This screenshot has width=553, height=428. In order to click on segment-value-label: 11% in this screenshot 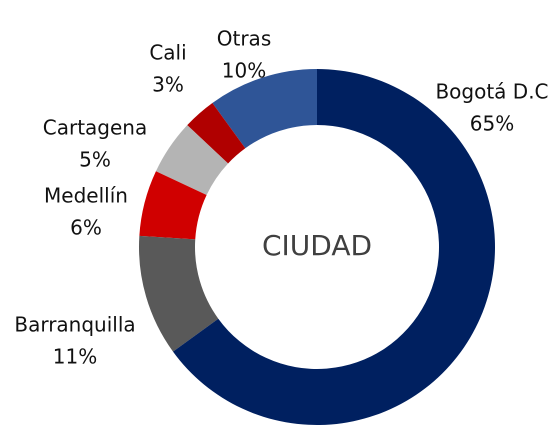, I will do `click(75, 357)`.